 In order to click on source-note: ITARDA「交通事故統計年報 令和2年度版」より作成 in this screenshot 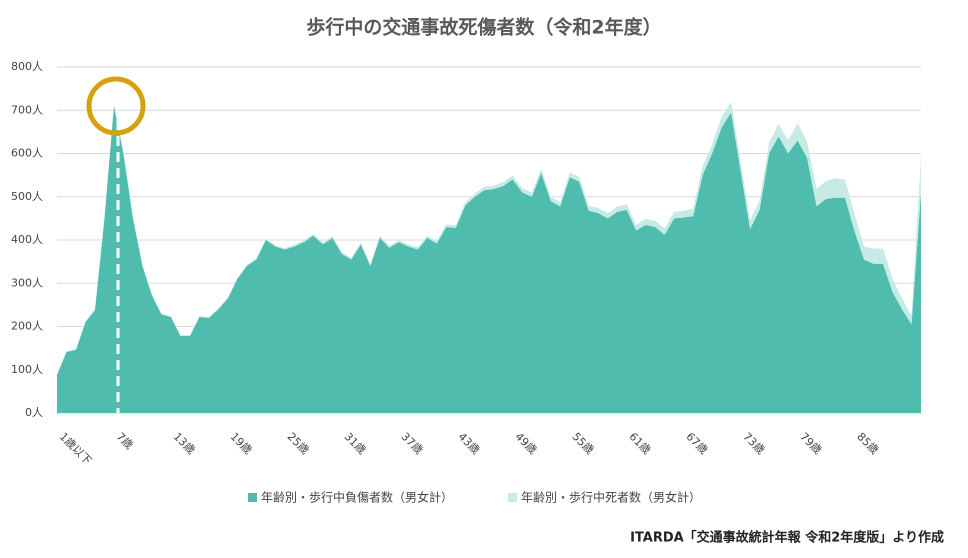, I will do `click(787, 538)`.